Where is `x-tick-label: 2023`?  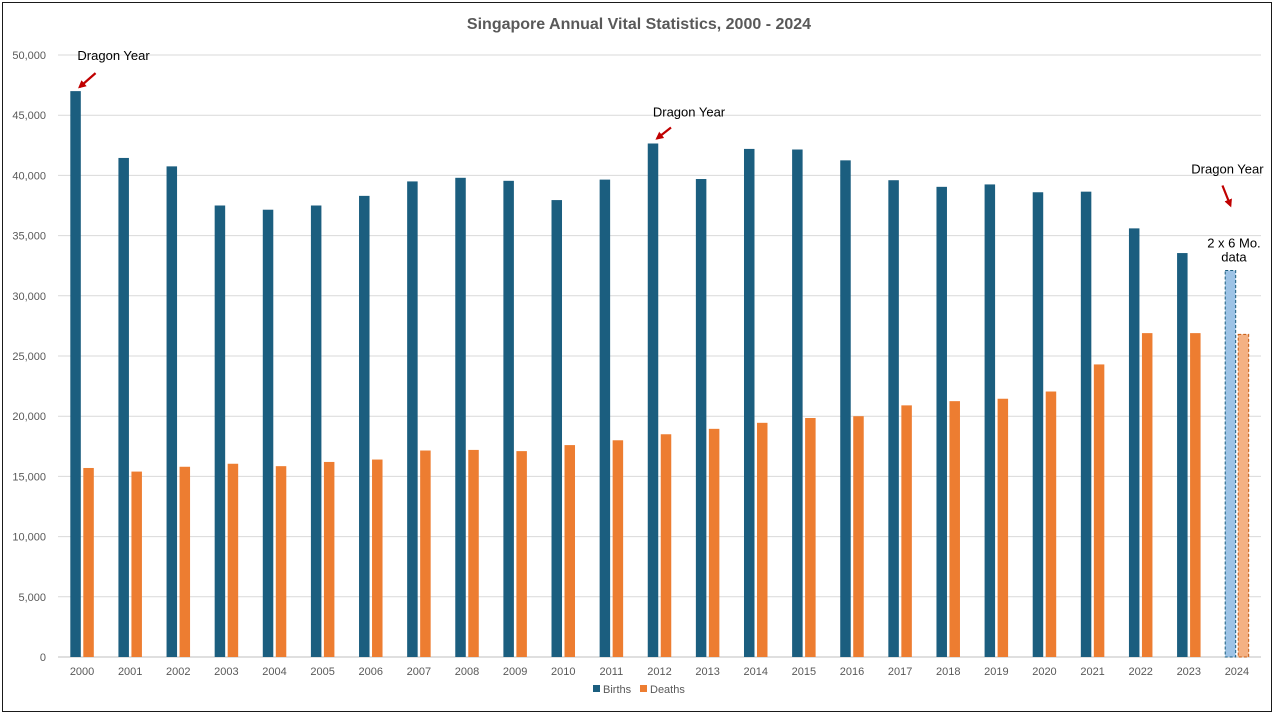 x-tick-label: 2023 is located at coordinates (1189, 672).